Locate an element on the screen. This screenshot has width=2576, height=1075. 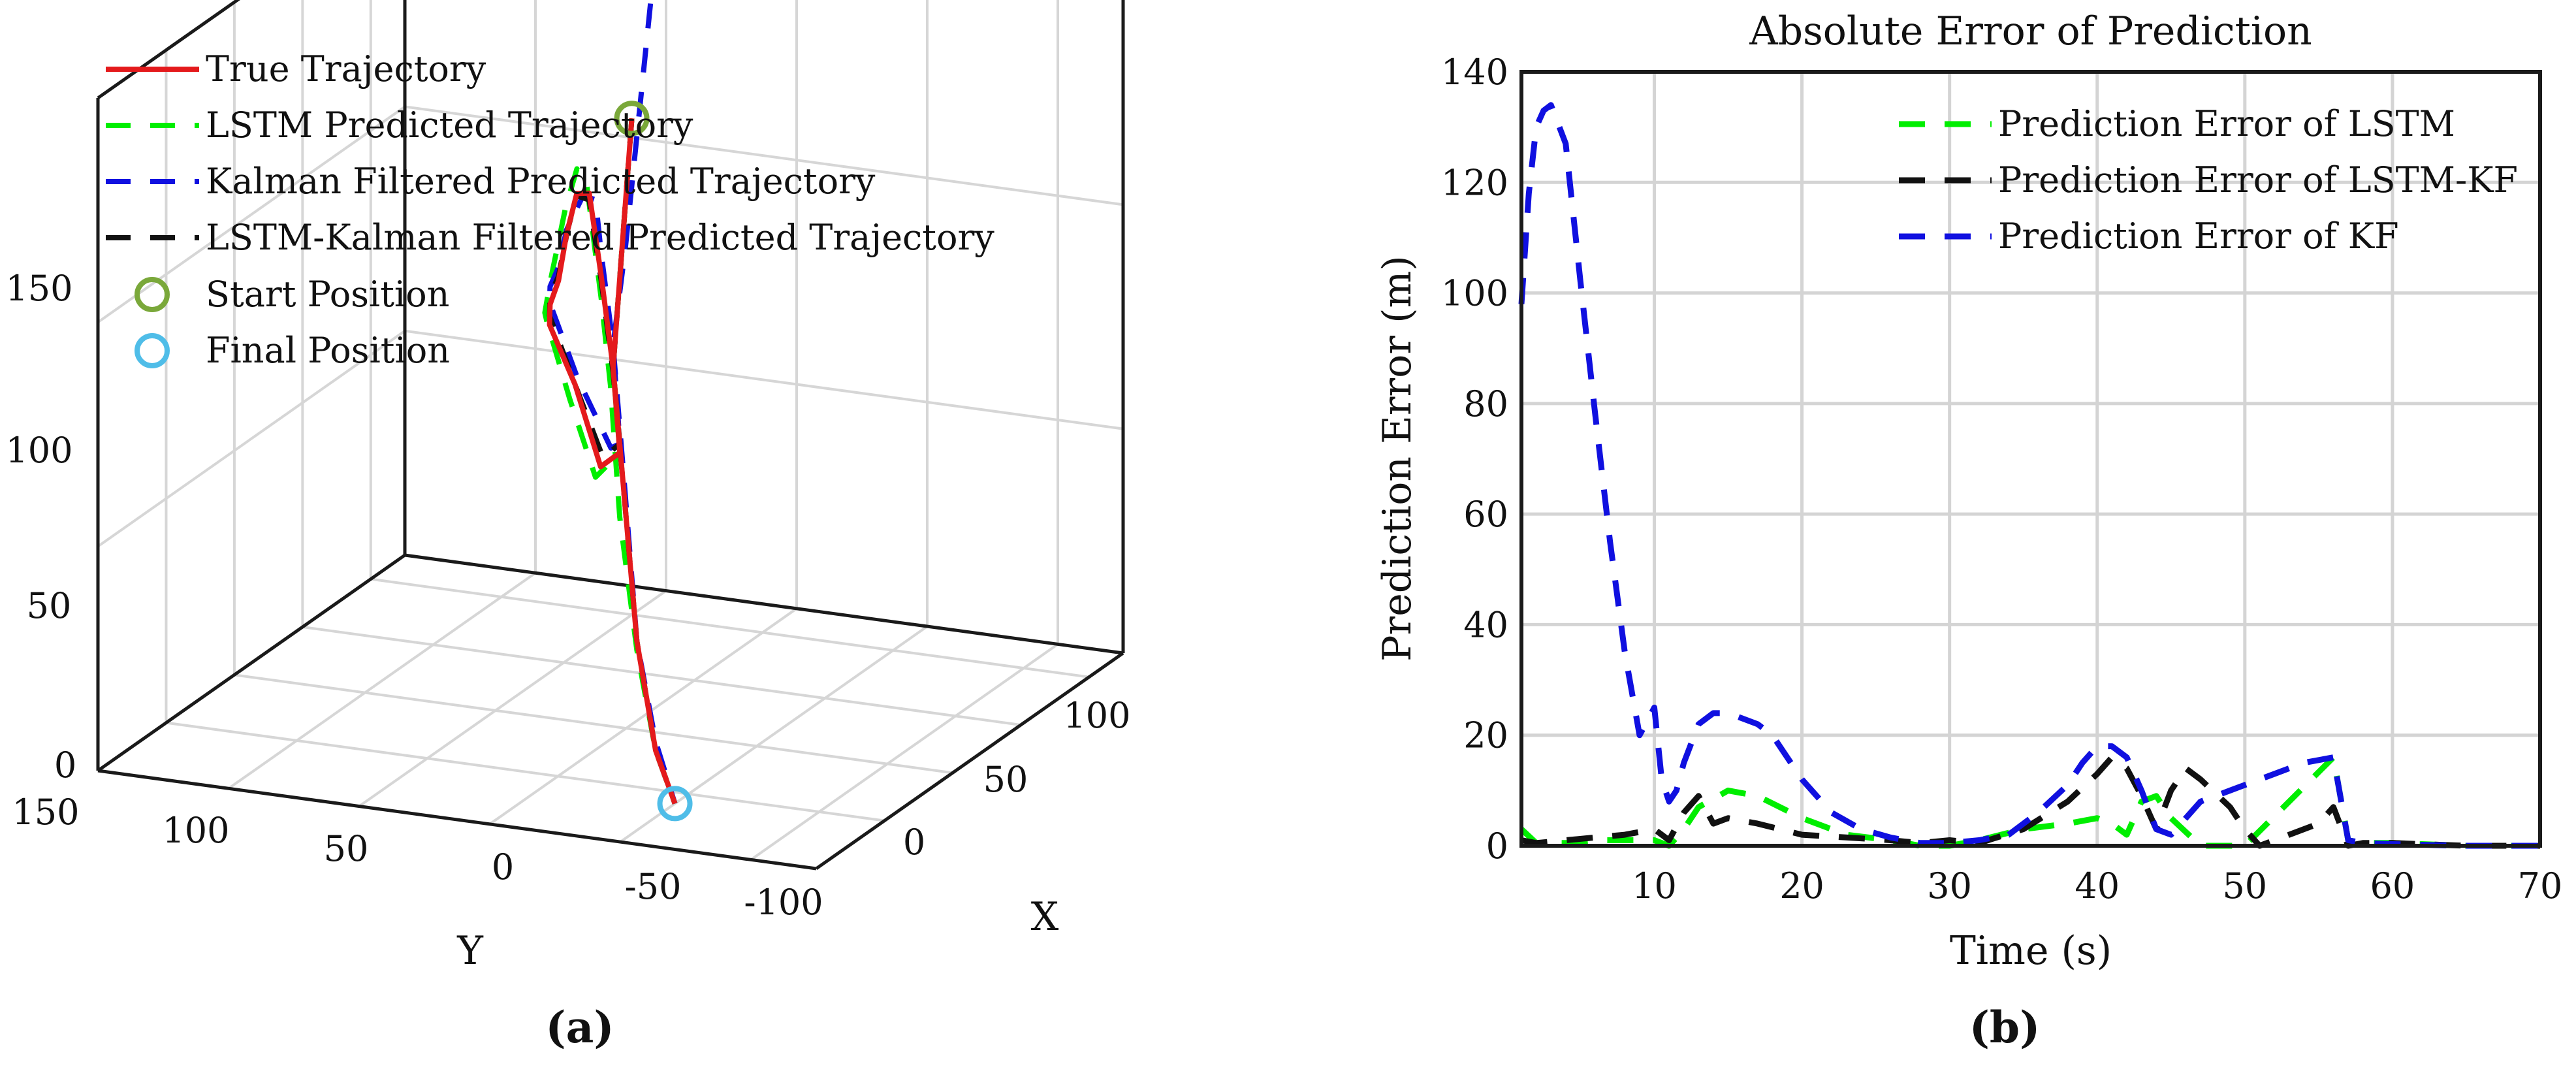
b-y-tick-label: 0 is located at coordinates (1497, 846).